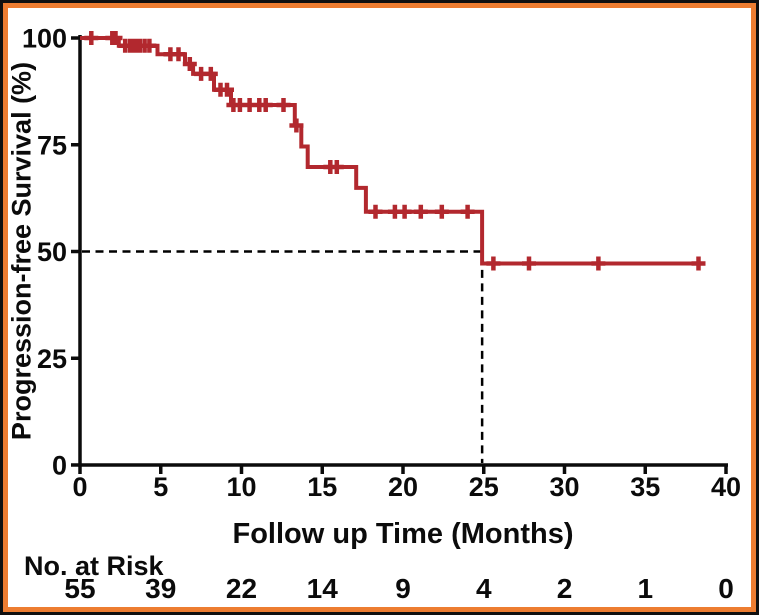 The height and width of the screenshot is (615, 759). I want to click on x-axis-title: Follow up Time (Months), so click(403, 534).